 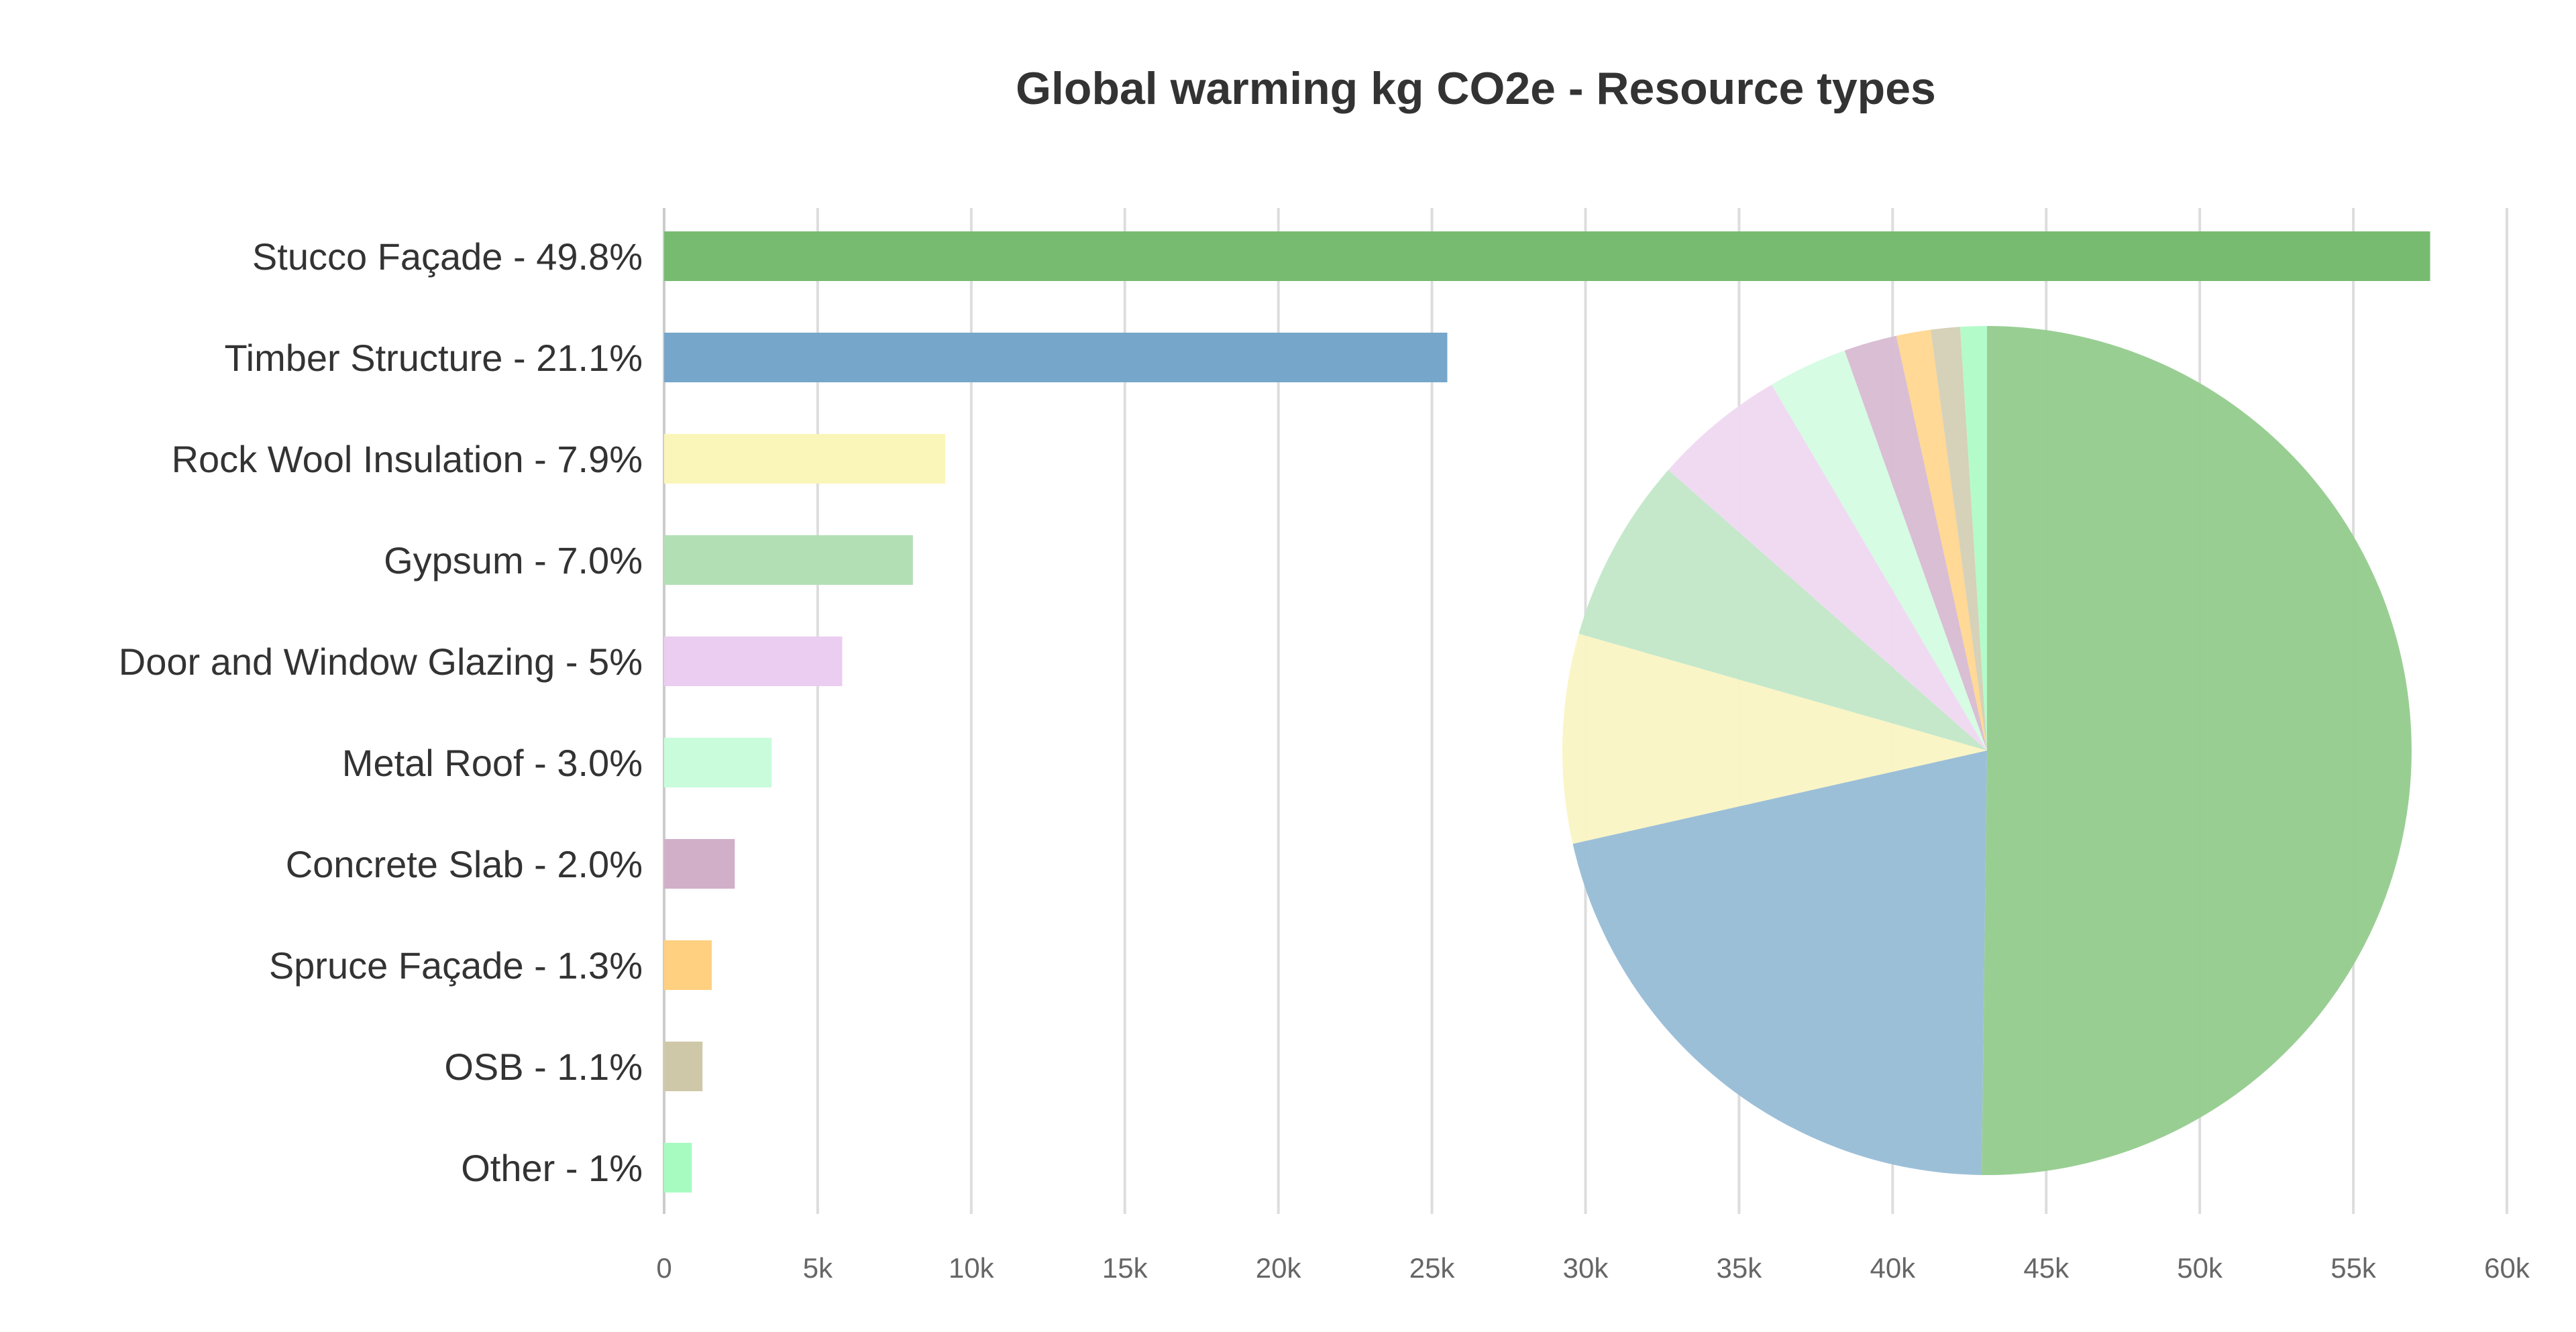 What do you see at coordinates (513, 560) in the screenshot?
I see `category-label: Gypsum - 7.0%` at bounding box center [513, 560].